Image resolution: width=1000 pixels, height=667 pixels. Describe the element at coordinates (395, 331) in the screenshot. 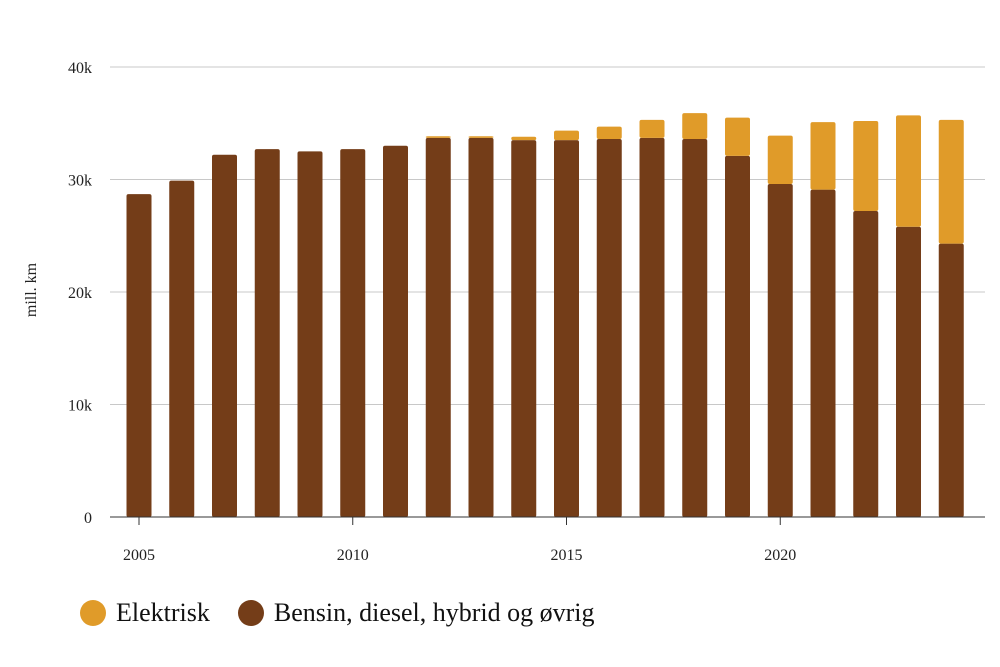

I see `bar-bensin-diesel-2011` at that location.